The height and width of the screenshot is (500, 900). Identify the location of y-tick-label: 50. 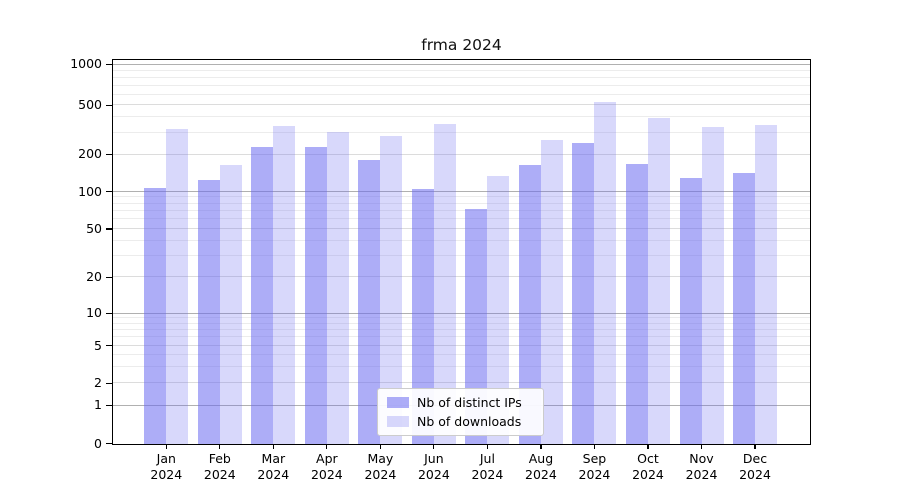
(94, 228).